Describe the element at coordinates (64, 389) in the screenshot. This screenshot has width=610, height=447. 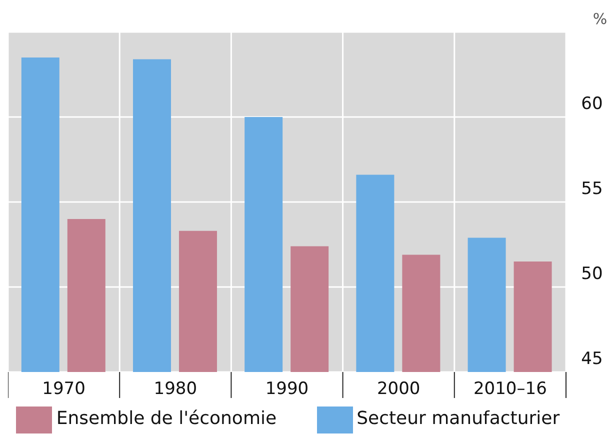
I see `x-tick-label: 1970` at that location.